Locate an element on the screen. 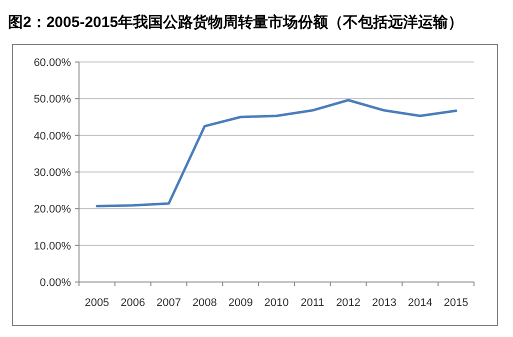  x-tick-label: 2006 is located at coordinates (133, 303).